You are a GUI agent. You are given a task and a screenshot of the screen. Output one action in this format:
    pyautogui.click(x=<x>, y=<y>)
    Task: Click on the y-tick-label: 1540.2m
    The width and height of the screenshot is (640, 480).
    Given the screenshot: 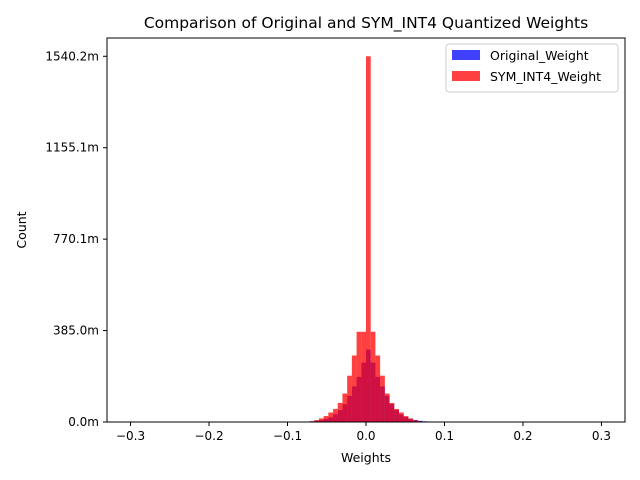 What is the action you would take?
    pyautogui.click(x=72, y=56)
    